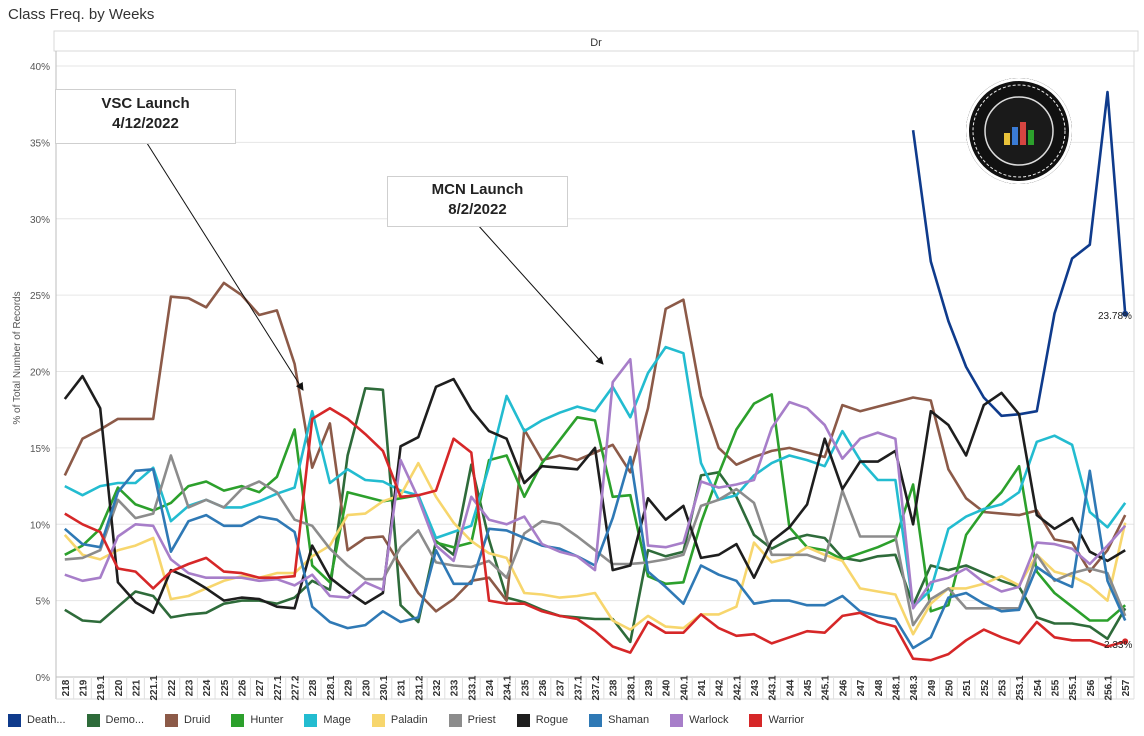 This screenshot has width=1144, height=736. What do you see at coordinates (1019, 131) in the screenshot?
I see `logo-emblem` at bounding box center [1019, 131].